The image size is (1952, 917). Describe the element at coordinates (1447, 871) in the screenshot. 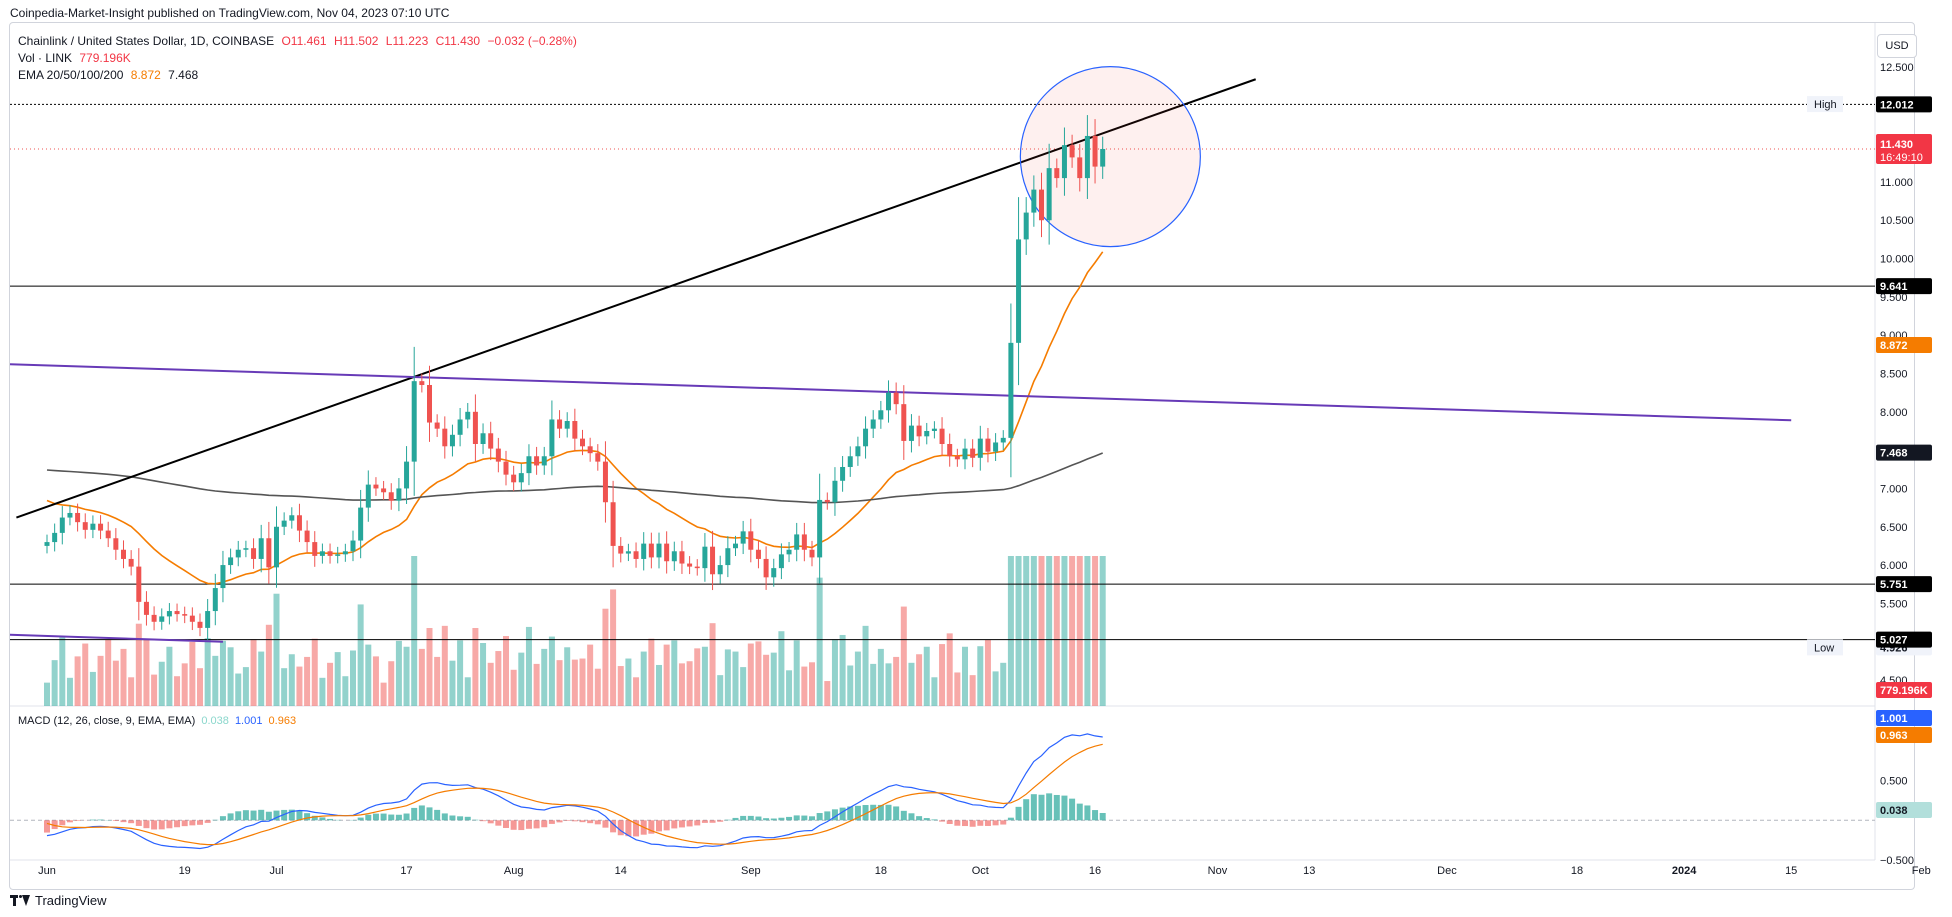

I see `time-axis-label: Dec` at that location.